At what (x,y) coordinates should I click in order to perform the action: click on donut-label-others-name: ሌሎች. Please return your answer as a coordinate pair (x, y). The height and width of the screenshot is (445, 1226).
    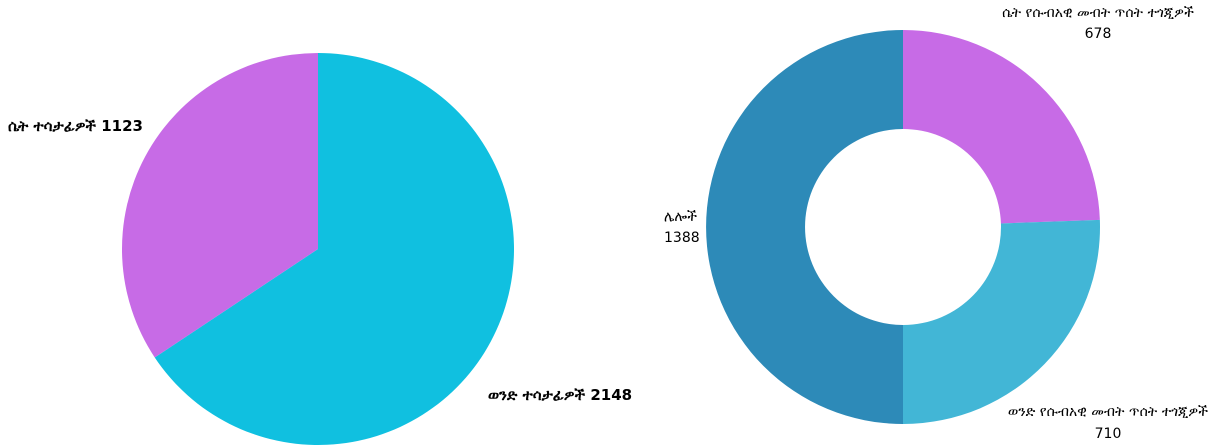
    Looking at the image, I should click on (680, 217).